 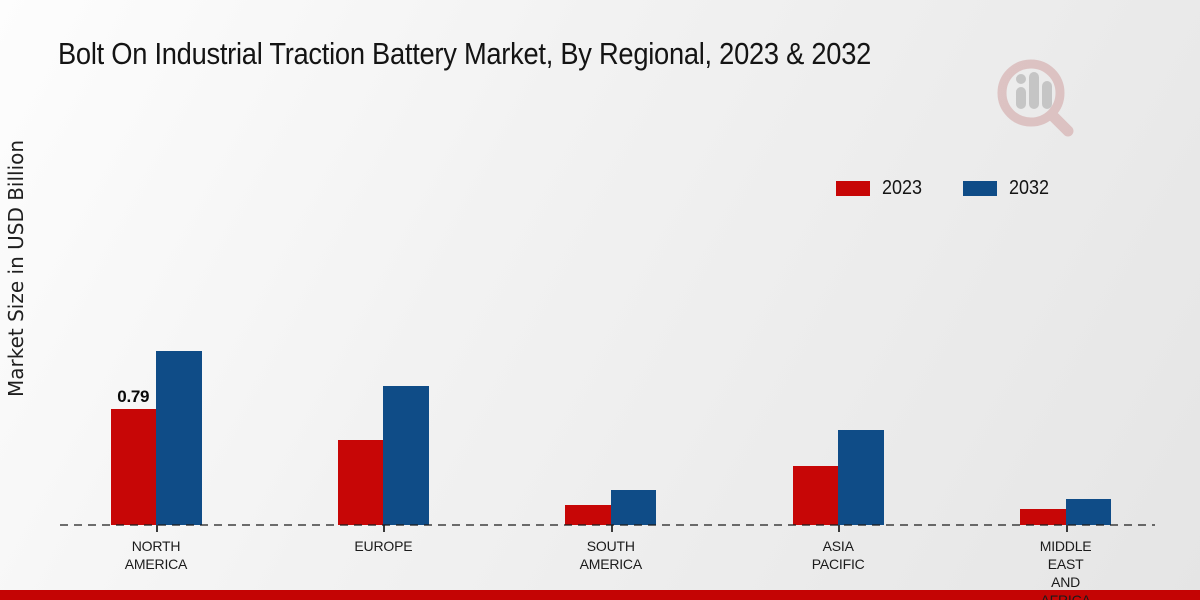 I want to click on bar-2032-asia-pacific, so click(x=861, y=477).